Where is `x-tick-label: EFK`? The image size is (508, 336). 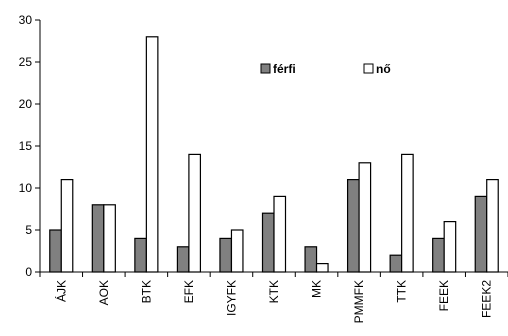
x-tick-label: EFK is located at coordinates (189, 291).